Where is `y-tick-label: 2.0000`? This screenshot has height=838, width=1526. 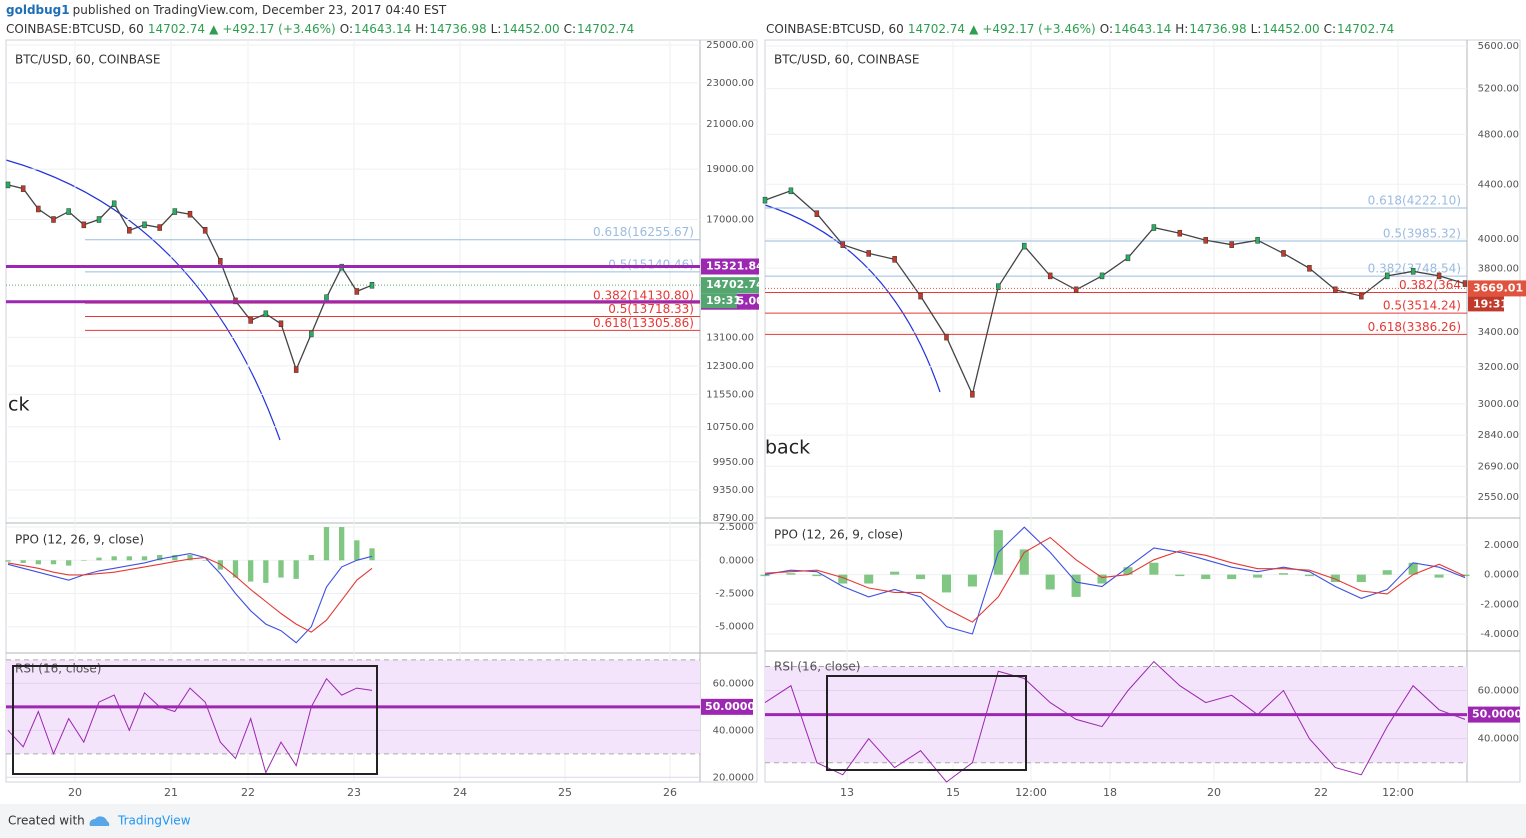
y-tick-label: 2.0000 is located at coordinates (1501, 545).